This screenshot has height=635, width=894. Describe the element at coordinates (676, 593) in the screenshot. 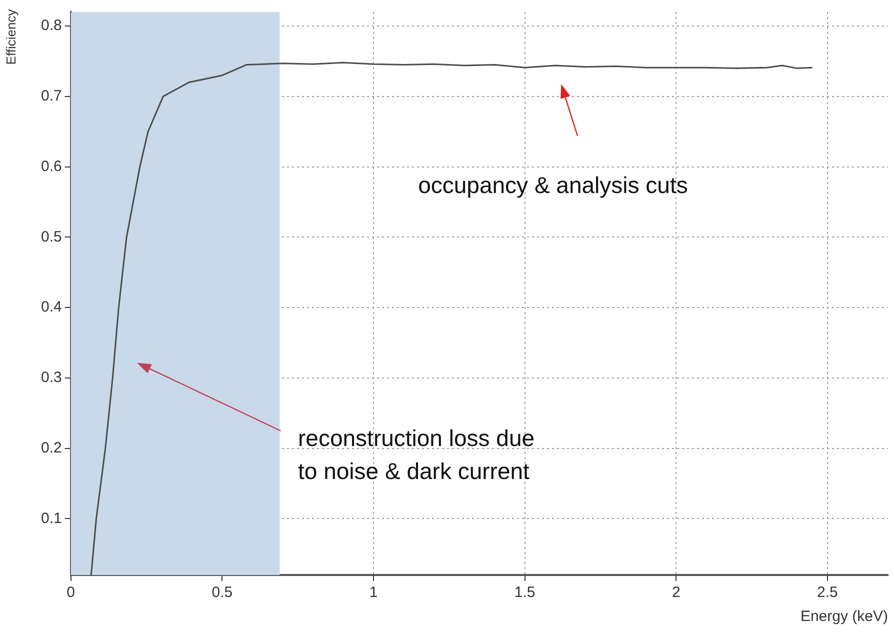

I see `x-tick-label: 2` at that location.